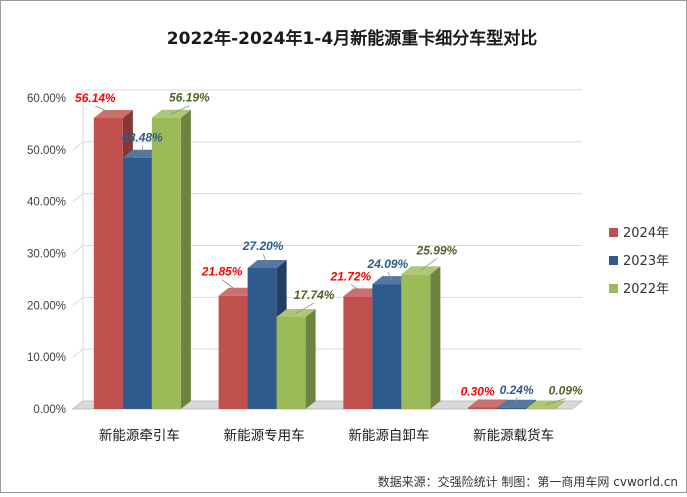 Image resolution: width=687 pixels, height=497 pixels. Describe the element at coordinates (351, 276) in the screenshot. I see `data-label: 21.72%` at that location.